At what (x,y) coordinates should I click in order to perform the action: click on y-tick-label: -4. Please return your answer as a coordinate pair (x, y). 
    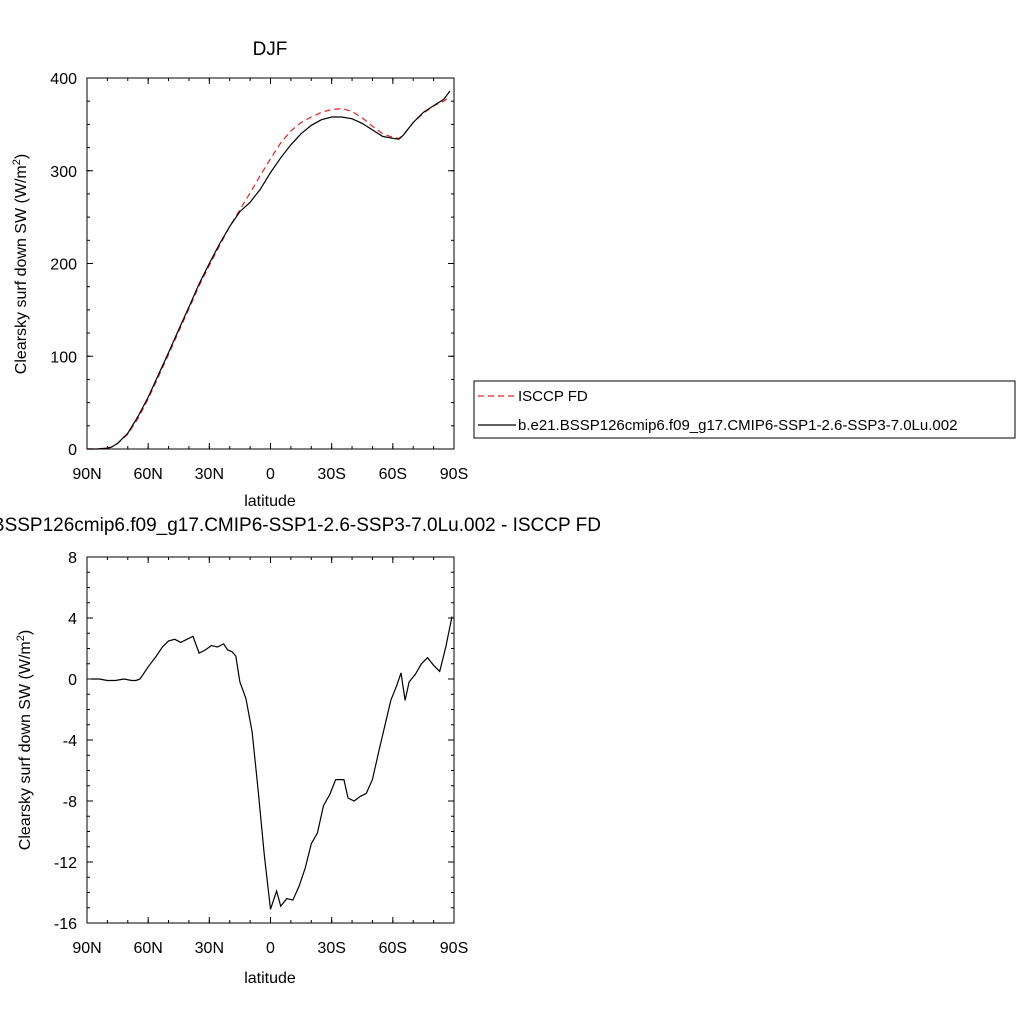
    Looking at the image, I should click on (70, 741).